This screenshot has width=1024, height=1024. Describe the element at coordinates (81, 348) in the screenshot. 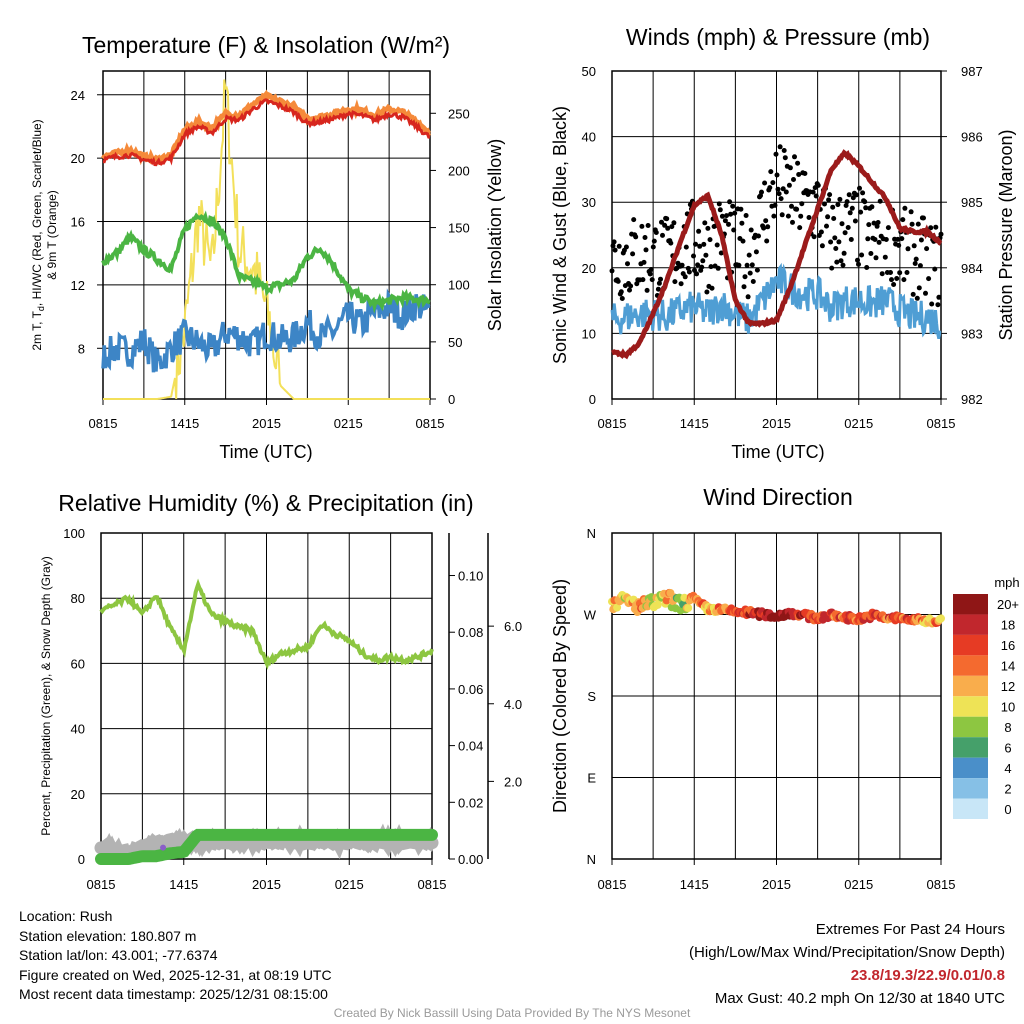

I see `temp-ytick: 8` at that location.